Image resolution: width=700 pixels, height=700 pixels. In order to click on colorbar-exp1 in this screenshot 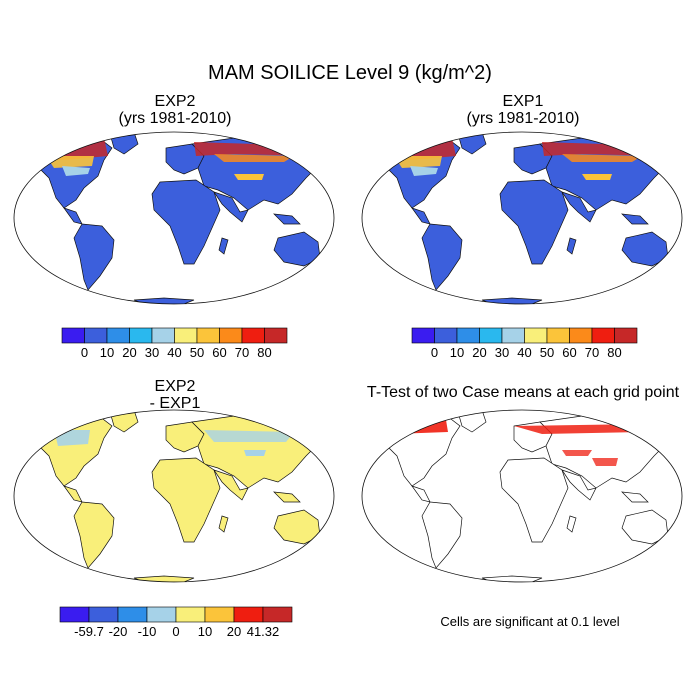, I will do `click(524, 335)`.